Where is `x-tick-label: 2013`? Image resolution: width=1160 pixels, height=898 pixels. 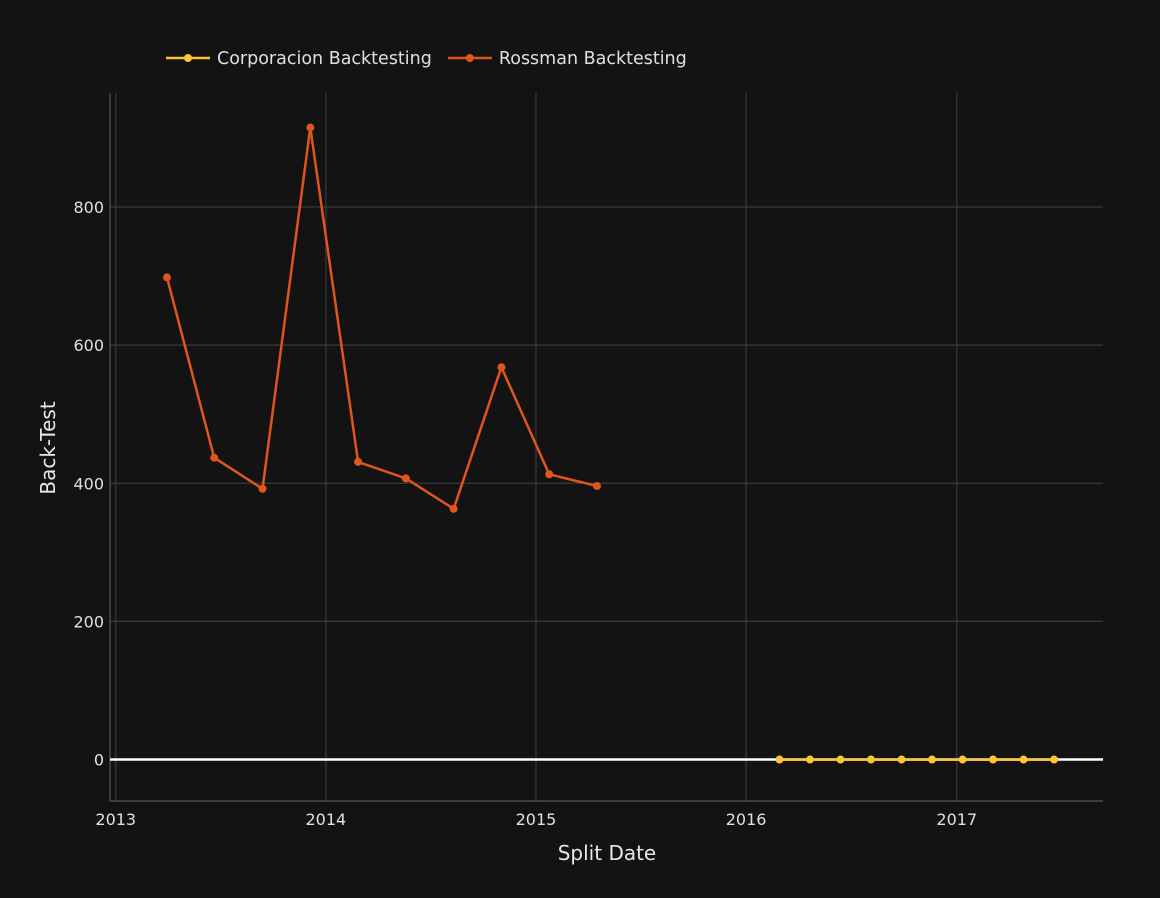
x-tick-label: 2013 is located at coordinates (115, 819).